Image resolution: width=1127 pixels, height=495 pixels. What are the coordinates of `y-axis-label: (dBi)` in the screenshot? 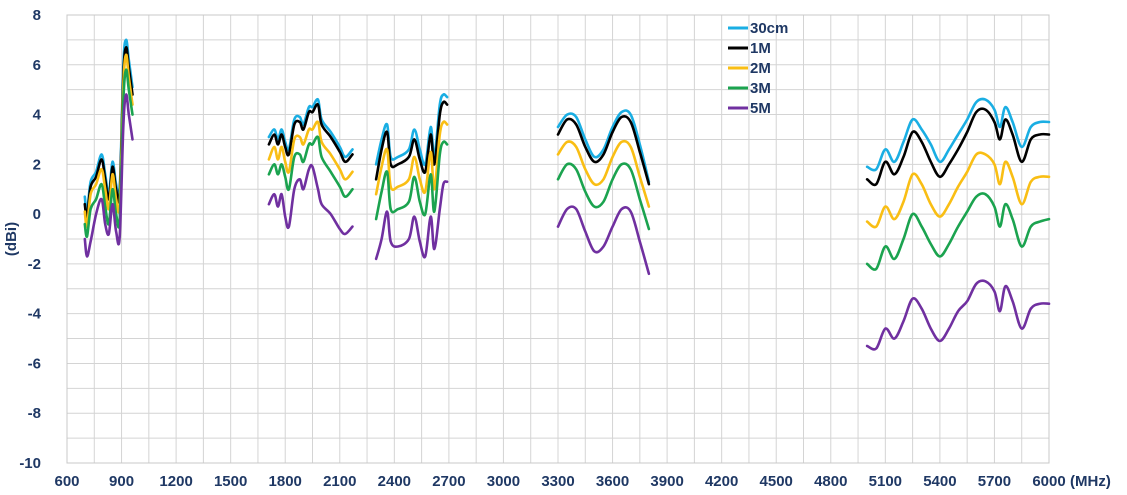 It's located at (11, 239).